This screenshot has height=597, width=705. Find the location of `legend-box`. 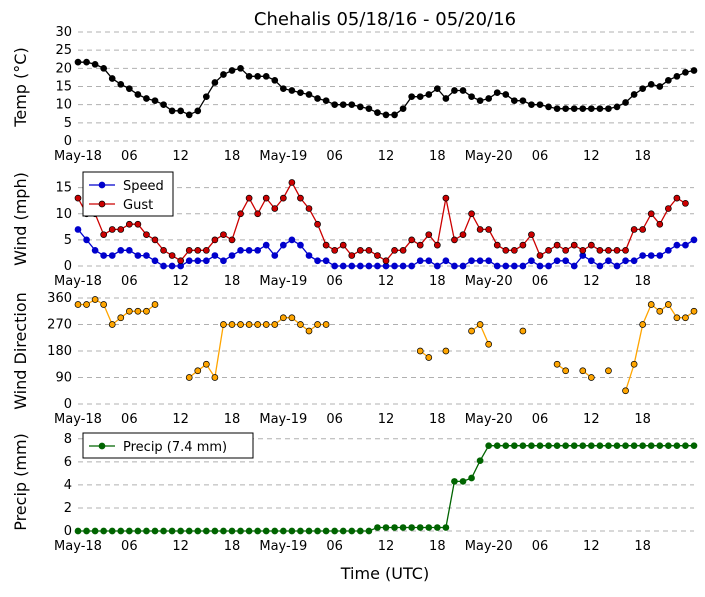

legend-box is located at coordinates (128, 194).